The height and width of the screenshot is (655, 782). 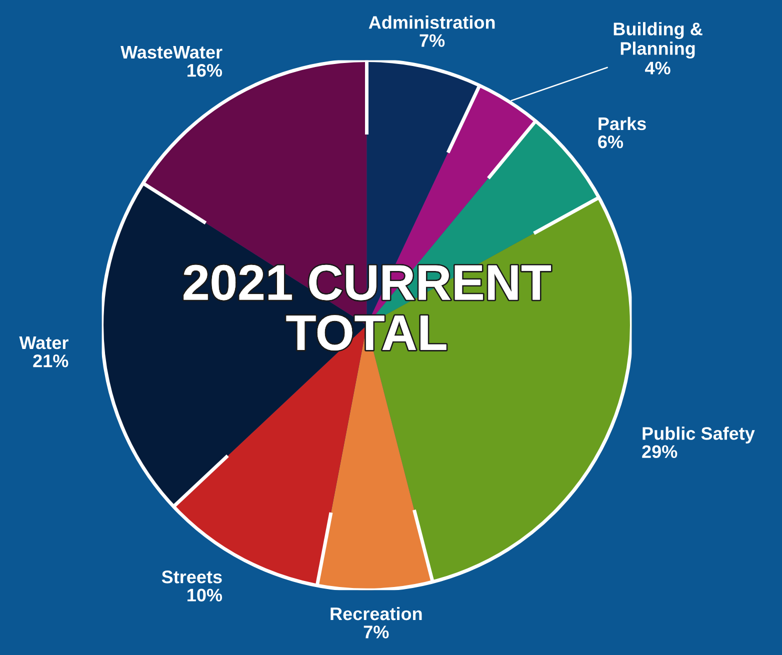 I want to click on slice-label: Public Safety, so click(x=698, y=435).